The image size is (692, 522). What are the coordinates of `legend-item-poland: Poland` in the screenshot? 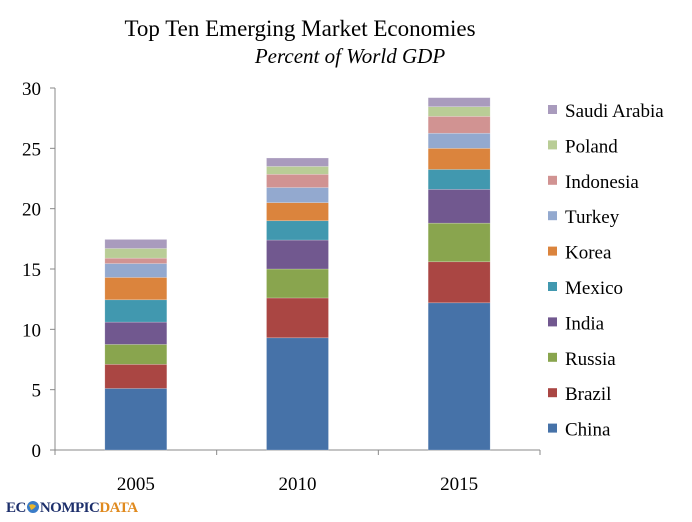 It's located at (583, 146).